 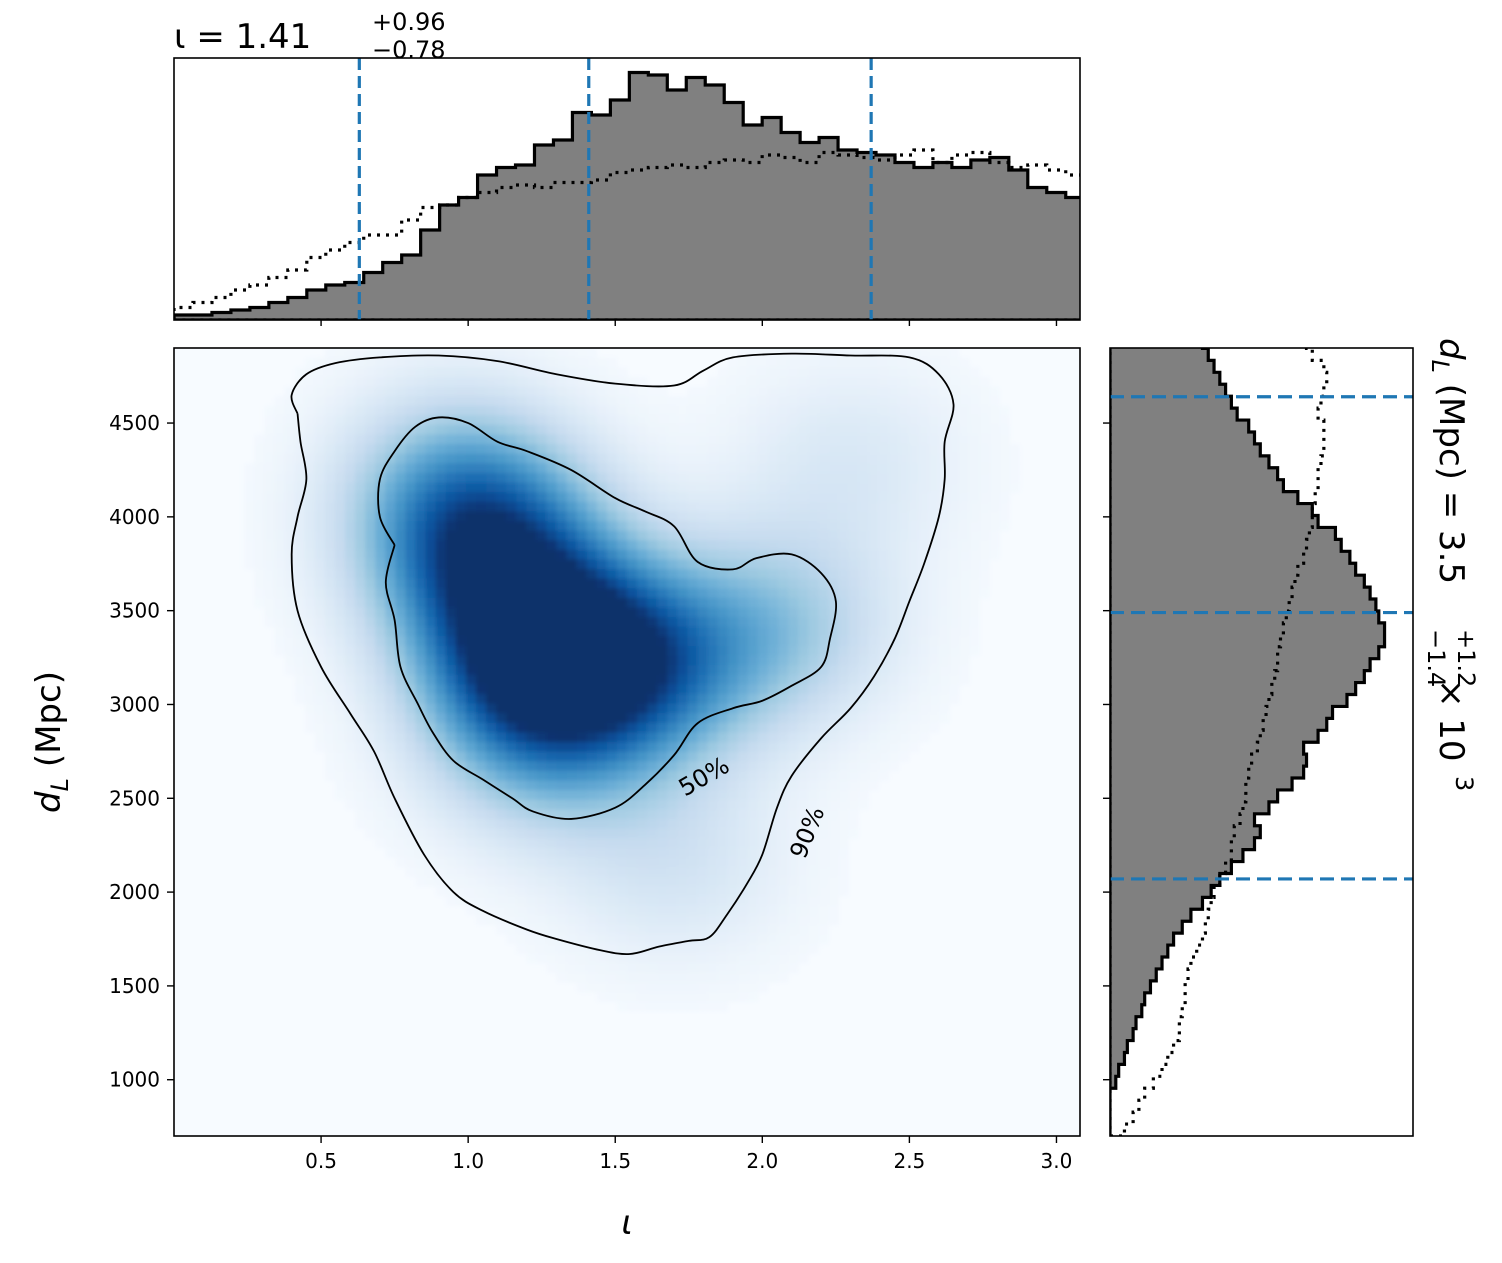 What do you see at coordinates (615, 1161) in the screenshot?
I see `main-xtick-label-2: 1.5` at bounding box center [615, 1161].